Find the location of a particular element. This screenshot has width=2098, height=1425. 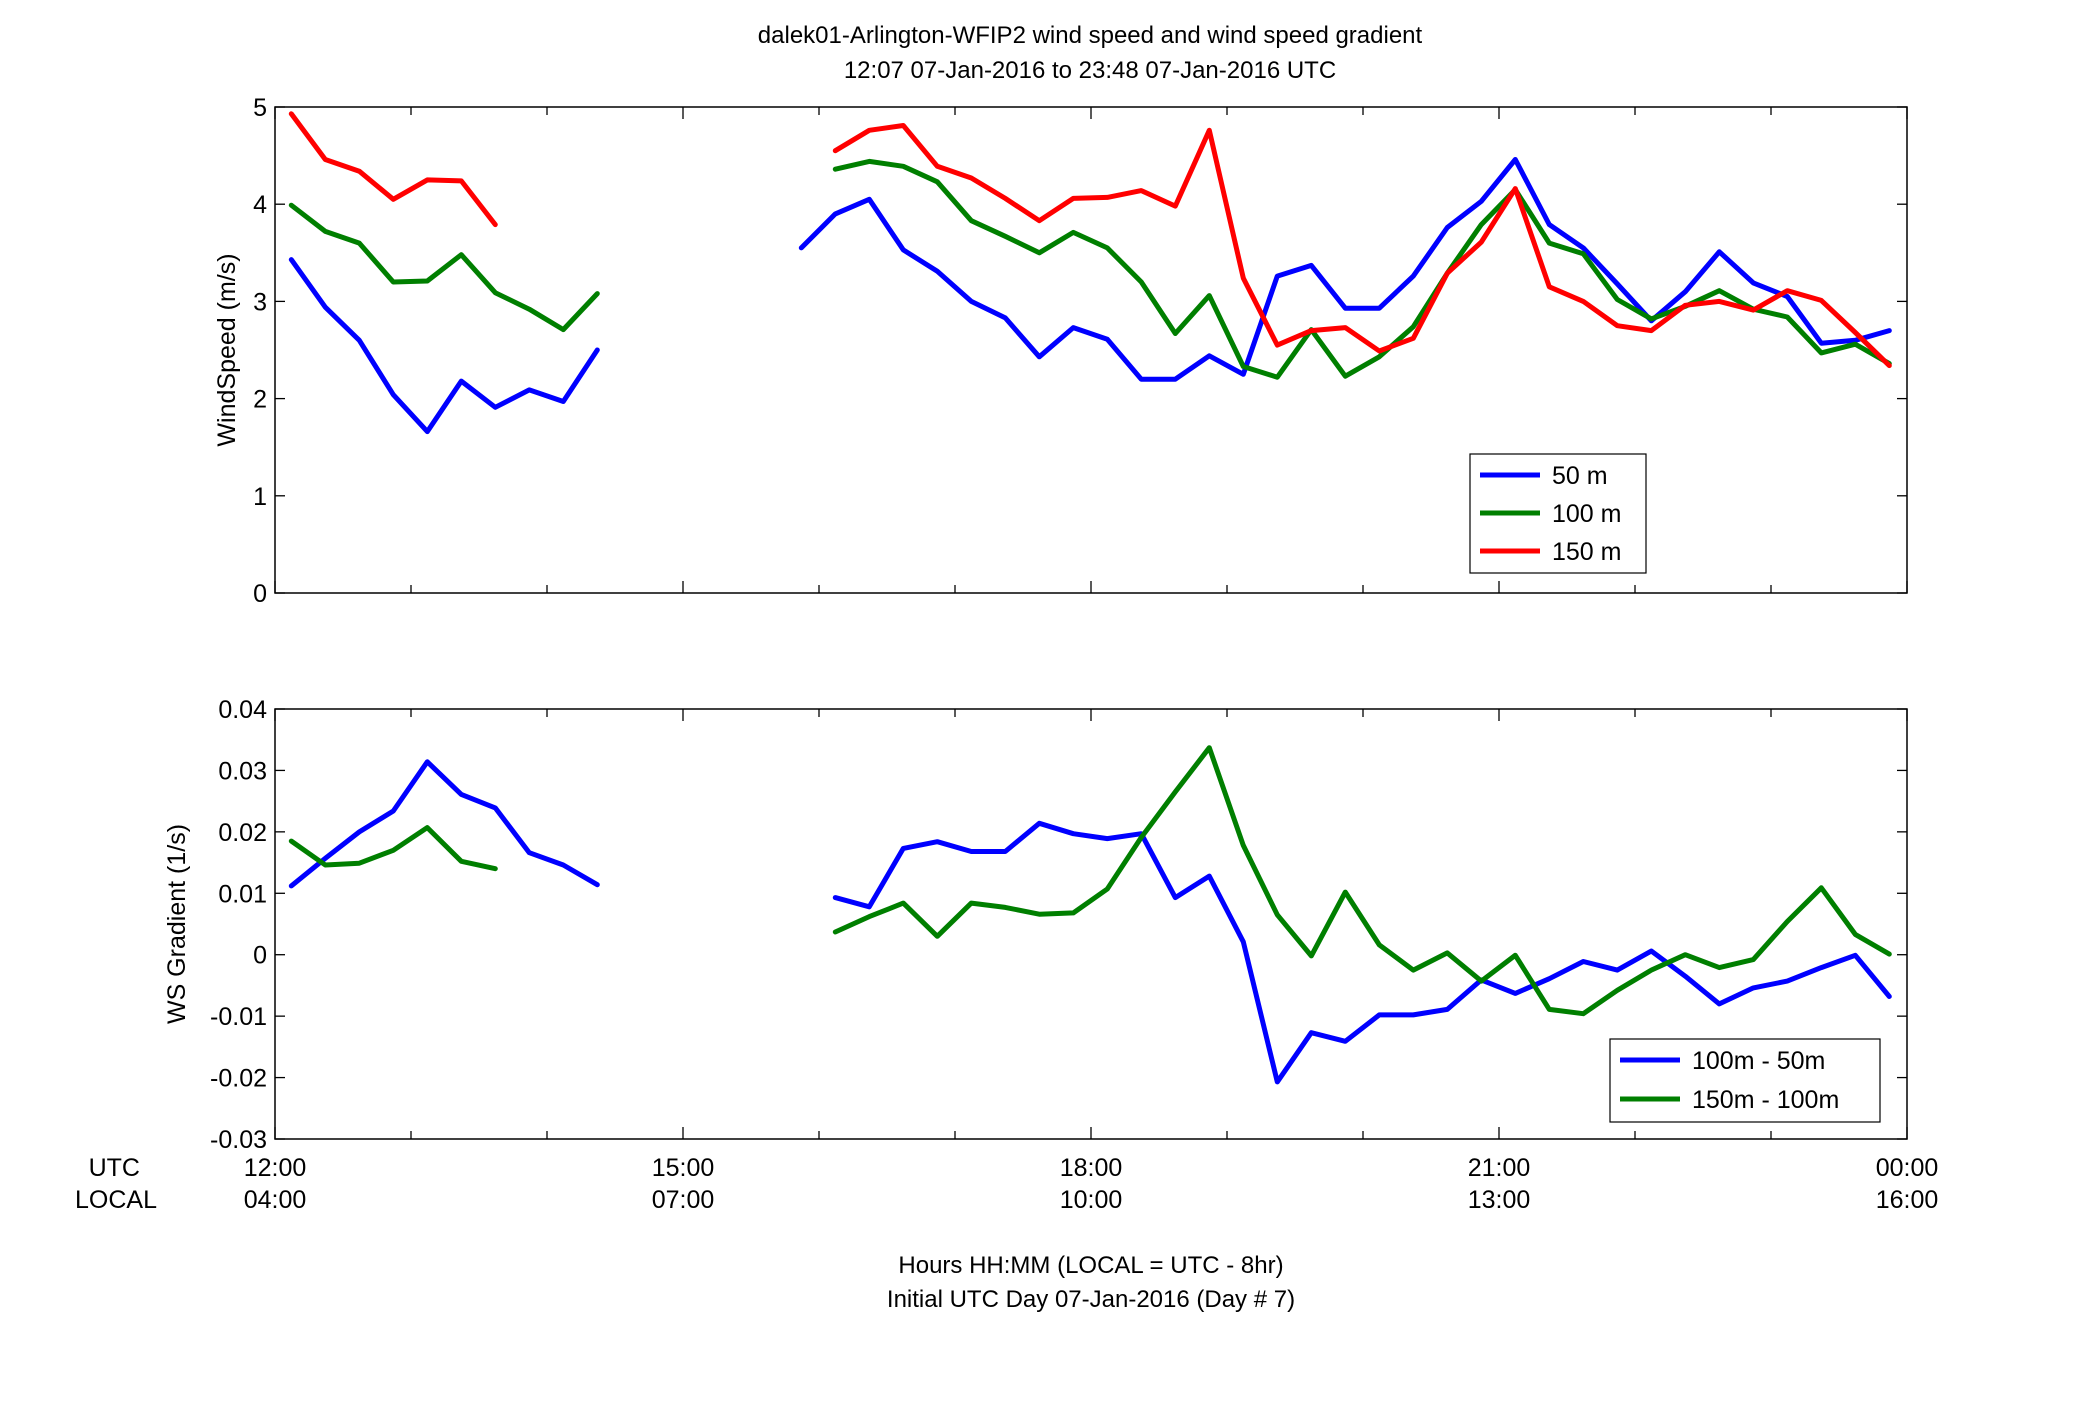

gradient-legend: 100m - 50m 150m - 100m is located at coordinates (1745, 1080).